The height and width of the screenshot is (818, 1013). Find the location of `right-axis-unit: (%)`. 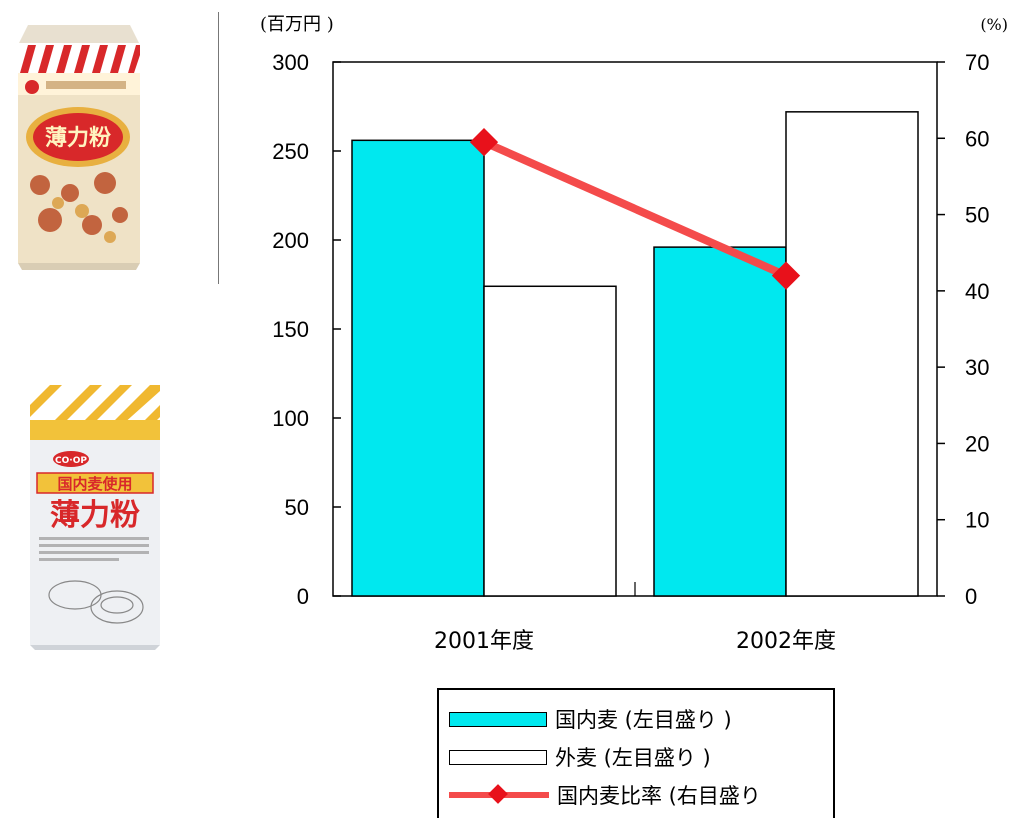

right-axis-unit: (%) is located at coordinates (994, 24).